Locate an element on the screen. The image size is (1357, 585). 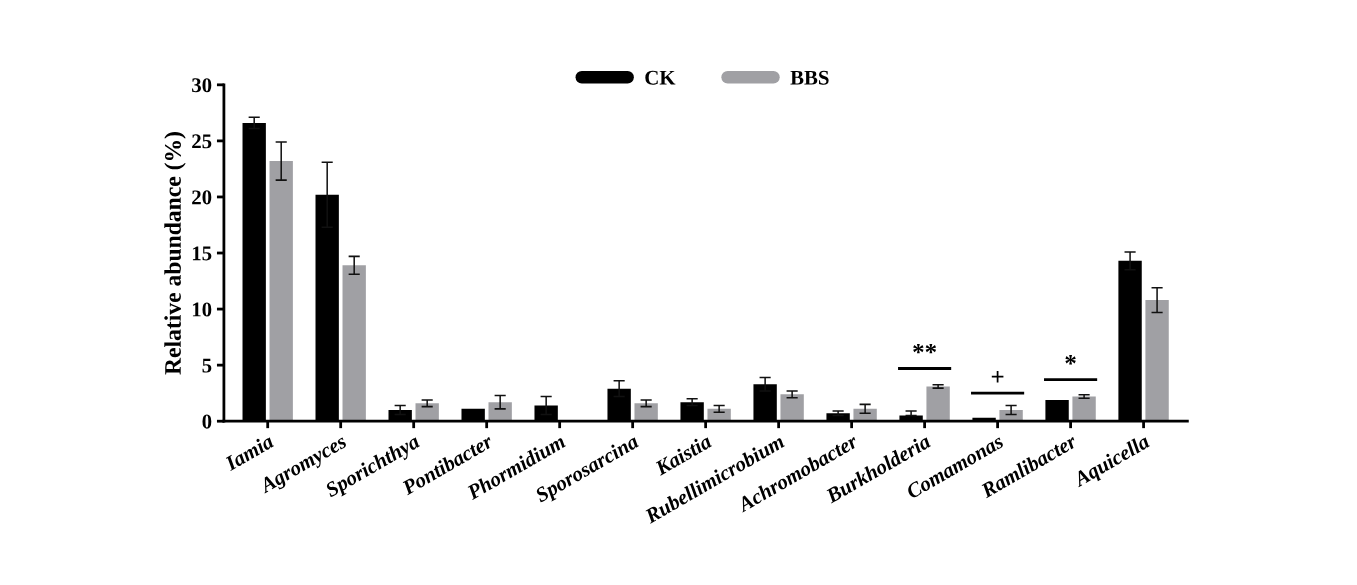
y-tick-label: 5 is located at coordinates (207, 365).